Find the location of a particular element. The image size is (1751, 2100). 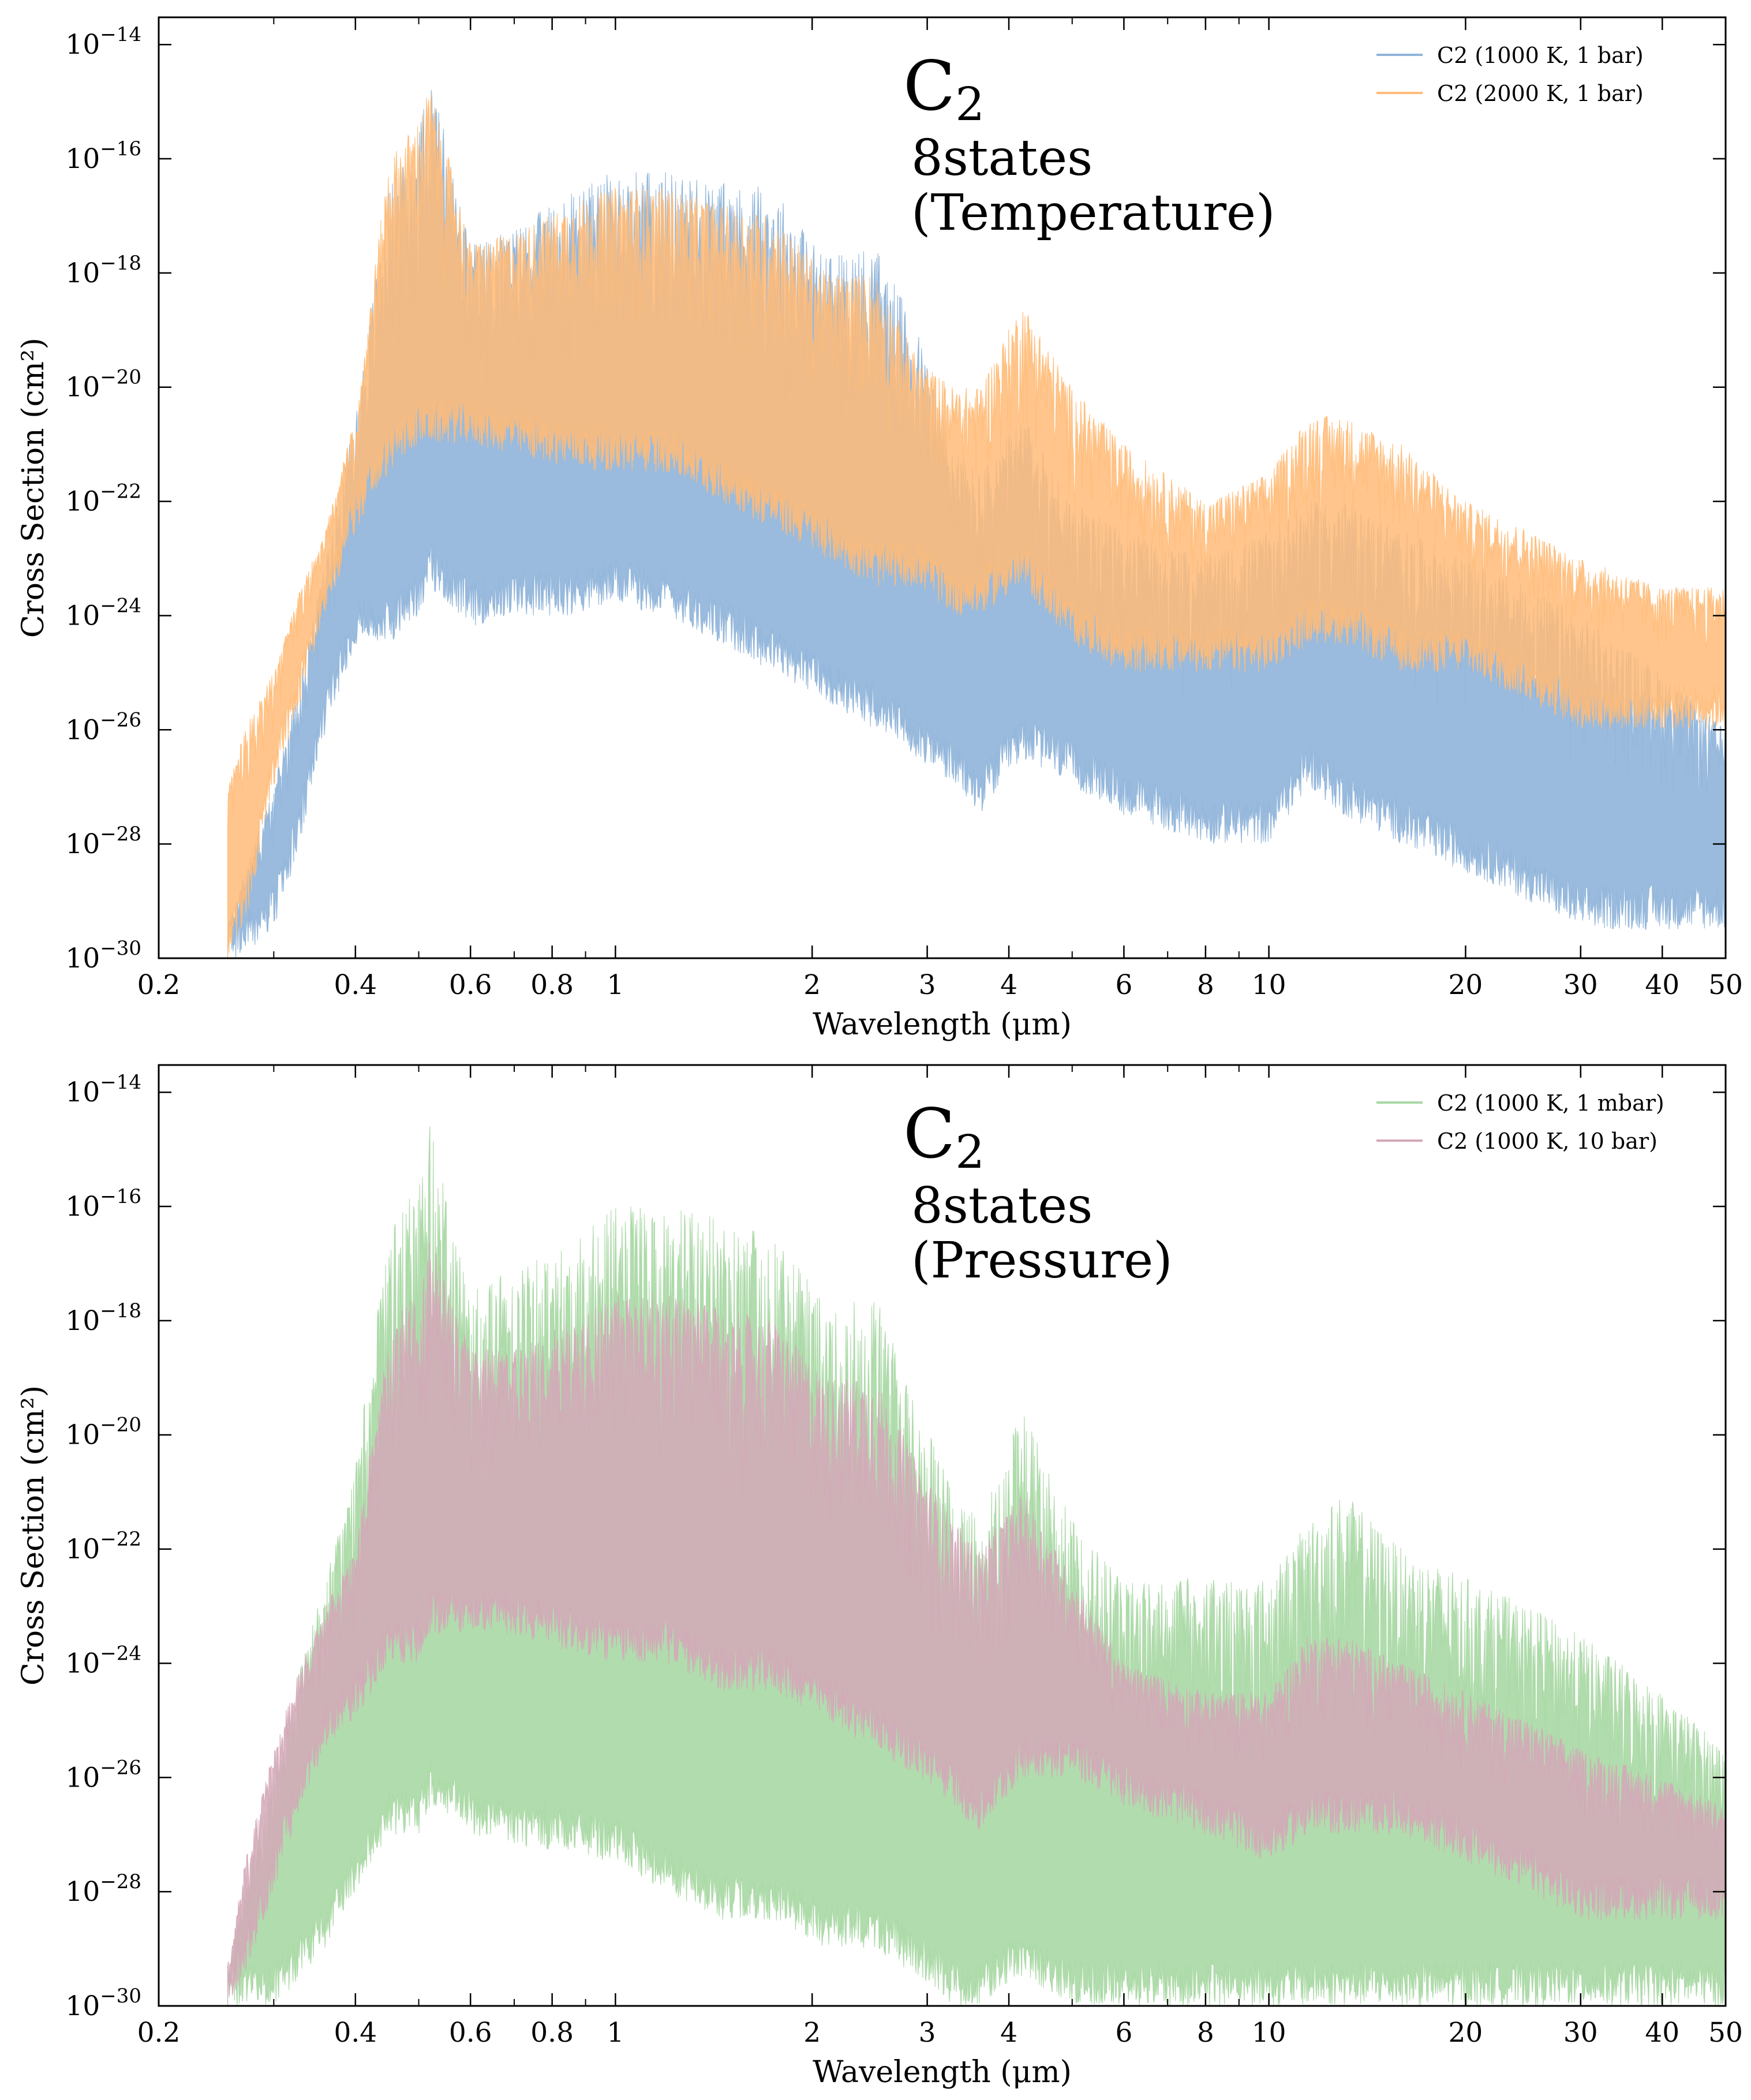

annotation-line2: (Temperature) is located at coordinates (1093, 213).